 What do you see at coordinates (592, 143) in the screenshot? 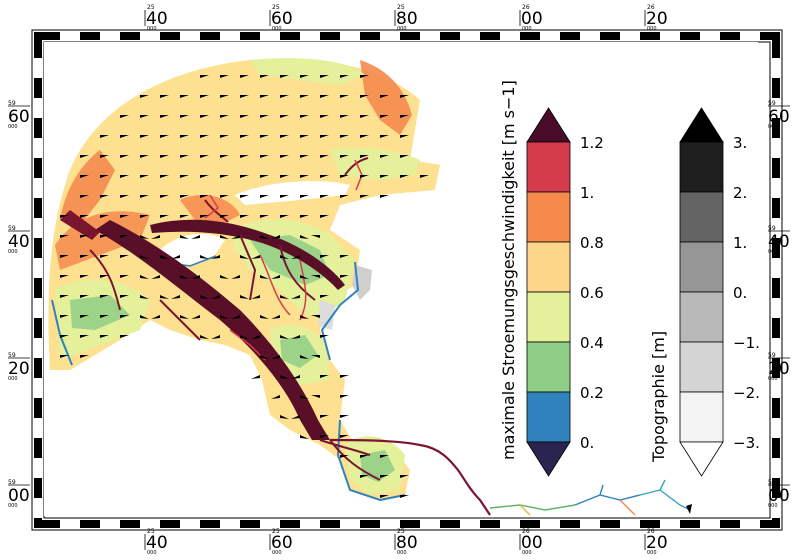
I see `colorbar-label: 1.2` at bounding box center [592, 143].